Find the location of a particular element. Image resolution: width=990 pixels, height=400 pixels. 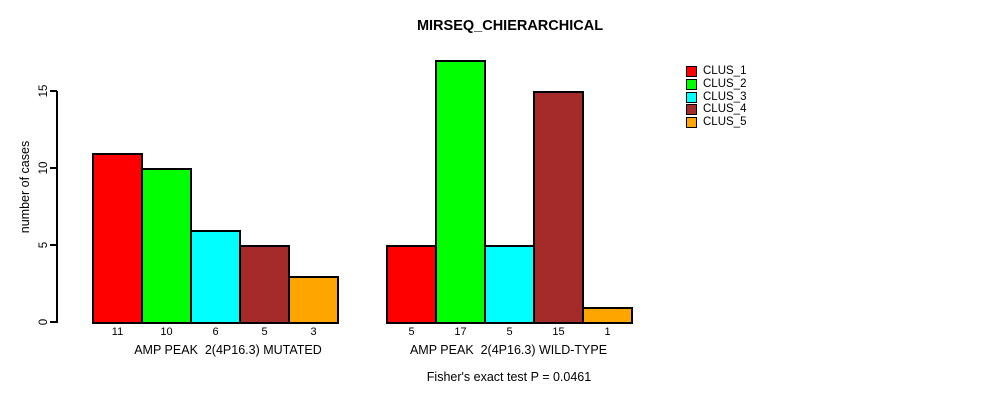

legend-label: CLUS_1 is located at coordinates (725, 71).